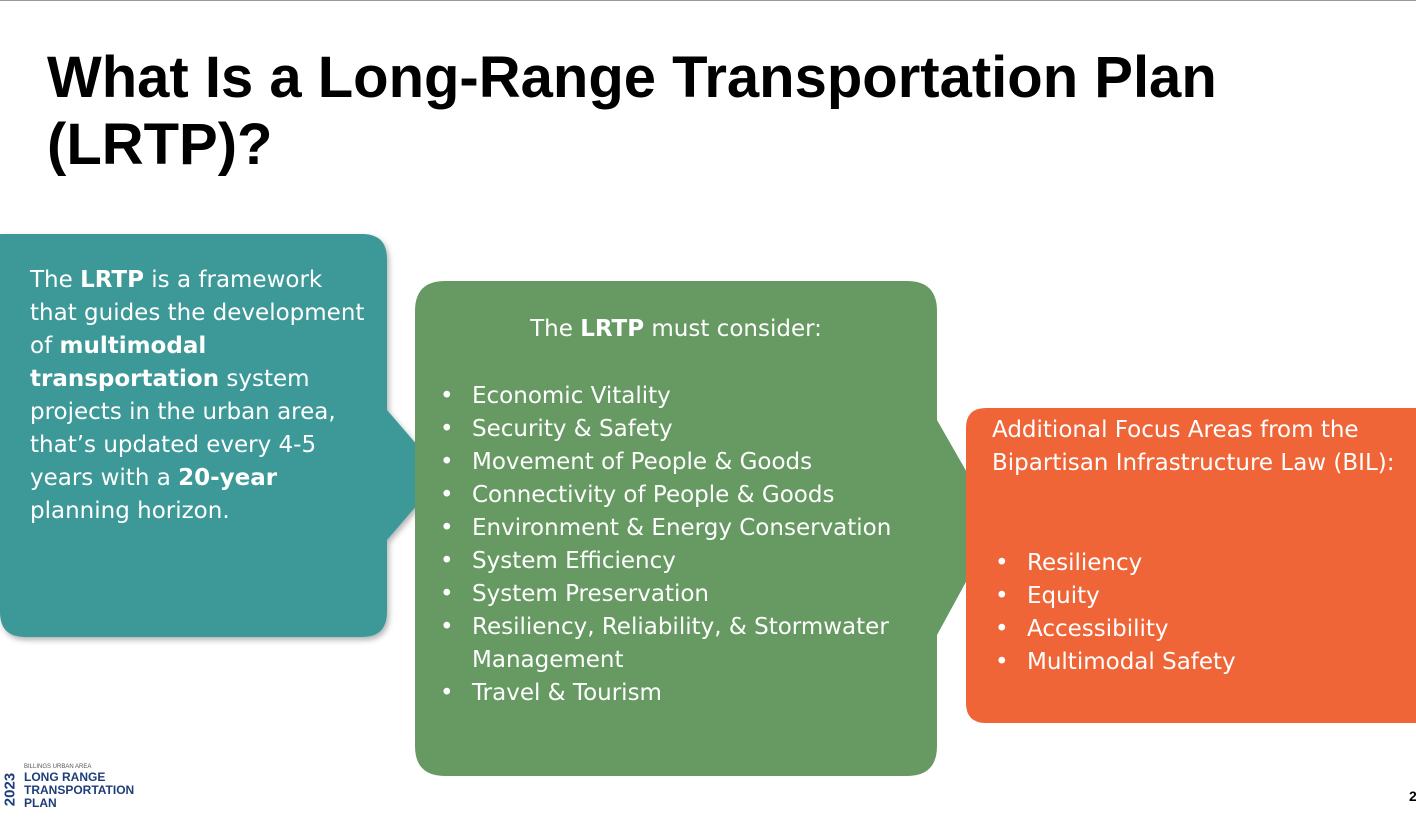  Describe the element at coordinates (680, 594) in the screenshot. I see `consideration-item: System Preservation` at that location.